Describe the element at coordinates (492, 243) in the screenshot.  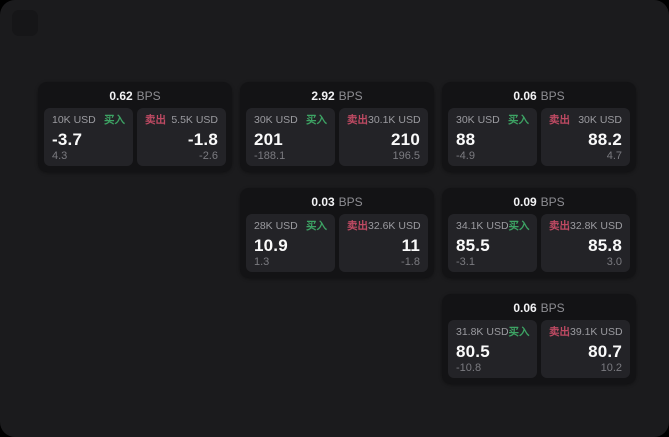
I see `buy-panel: 34.1K USD 买入 85.5 -3.1` at that location.